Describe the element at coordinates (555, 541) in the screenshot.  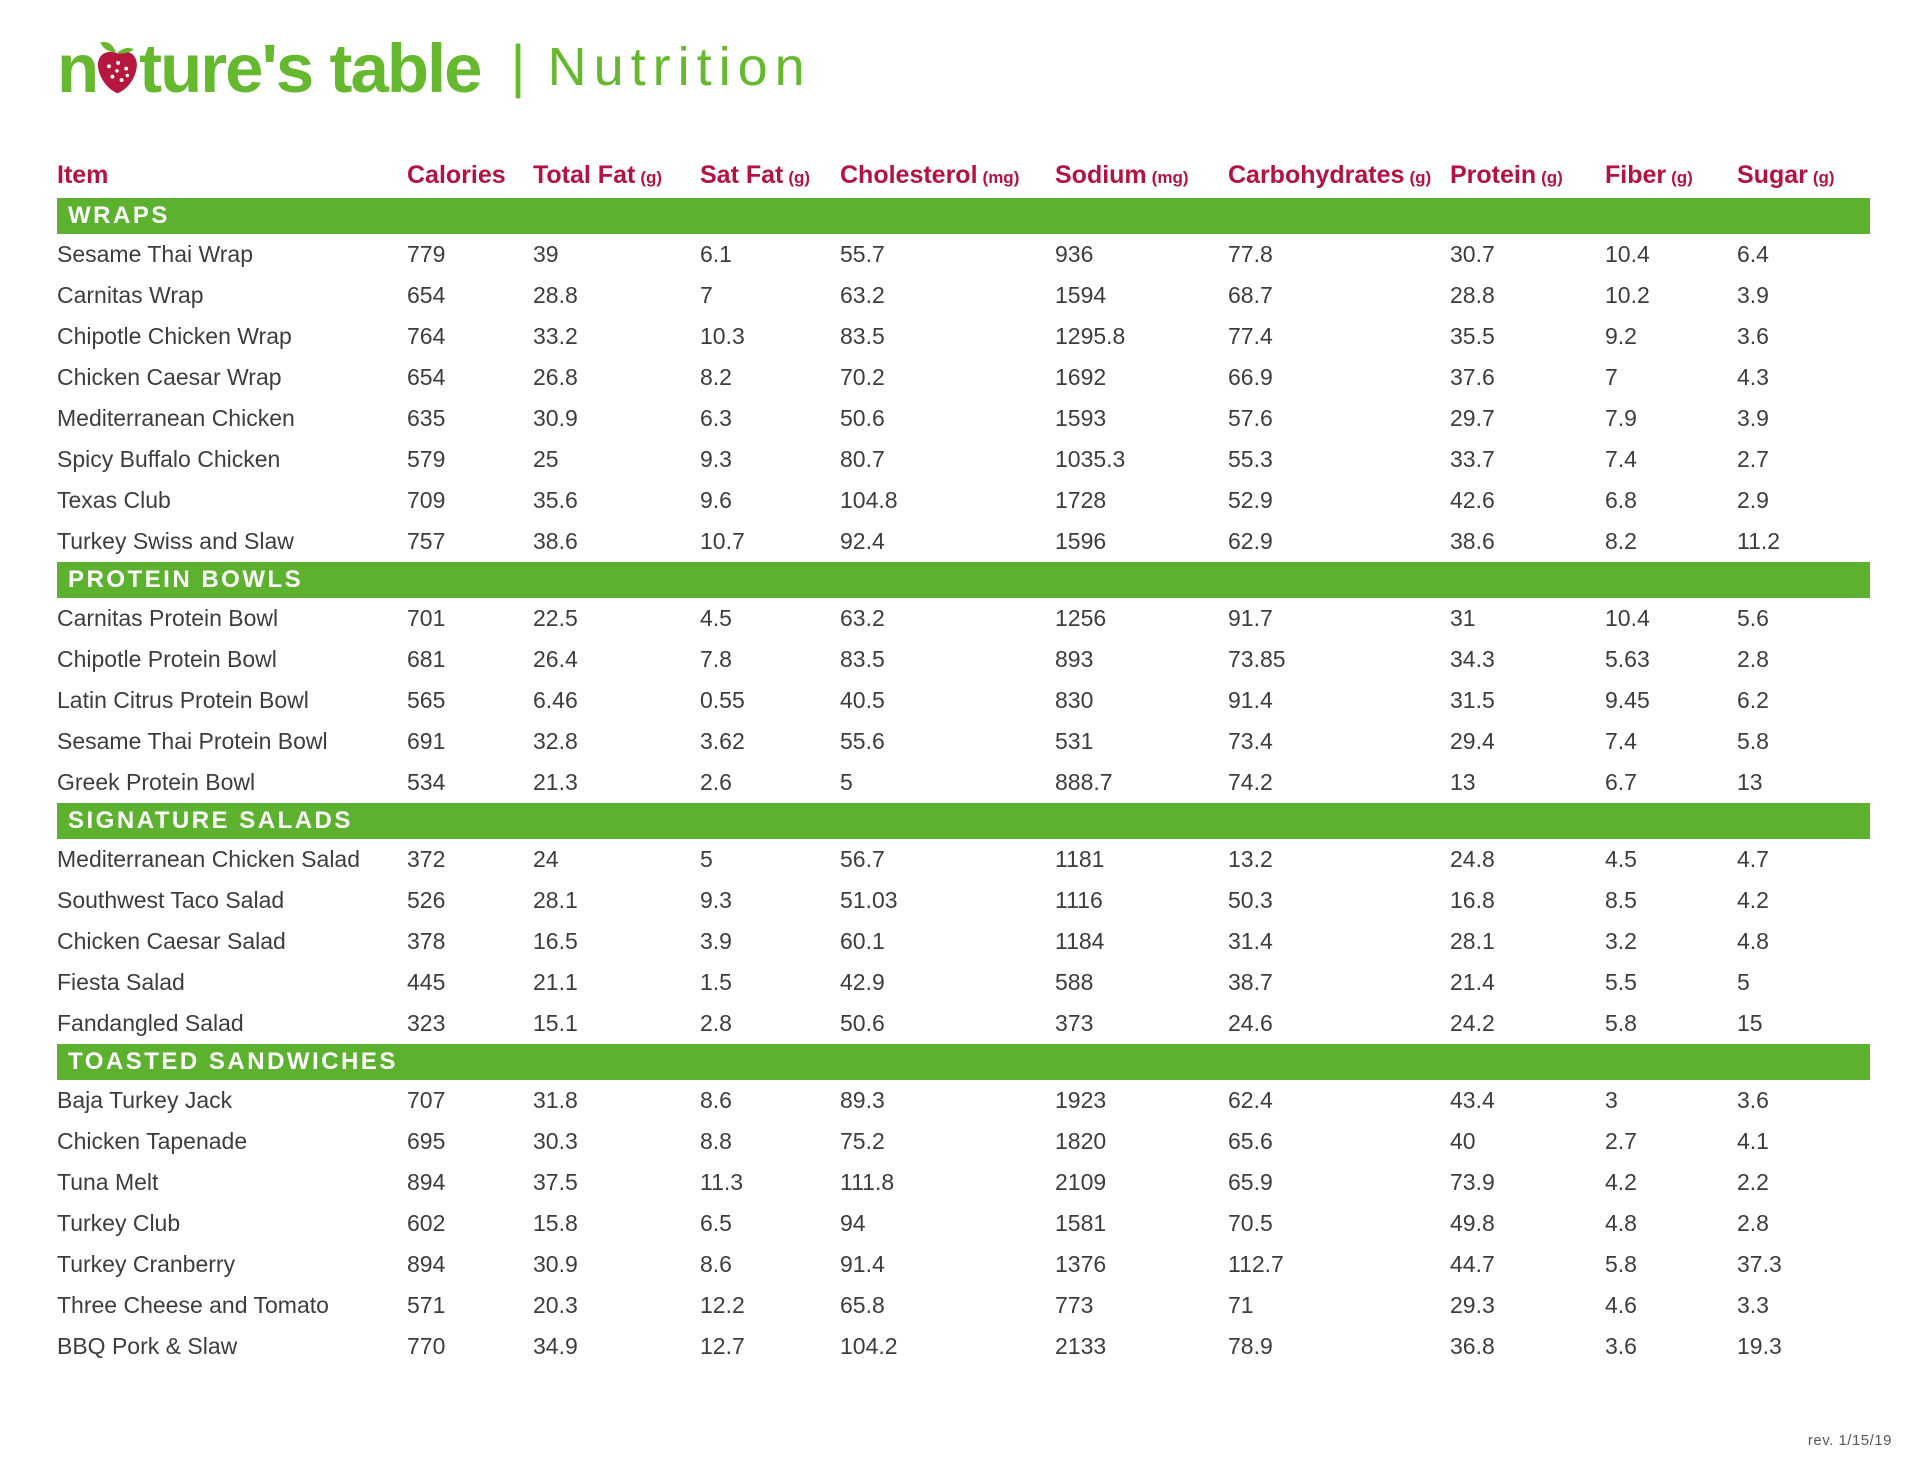
I see `value-total-fat: 38.6` at that location.